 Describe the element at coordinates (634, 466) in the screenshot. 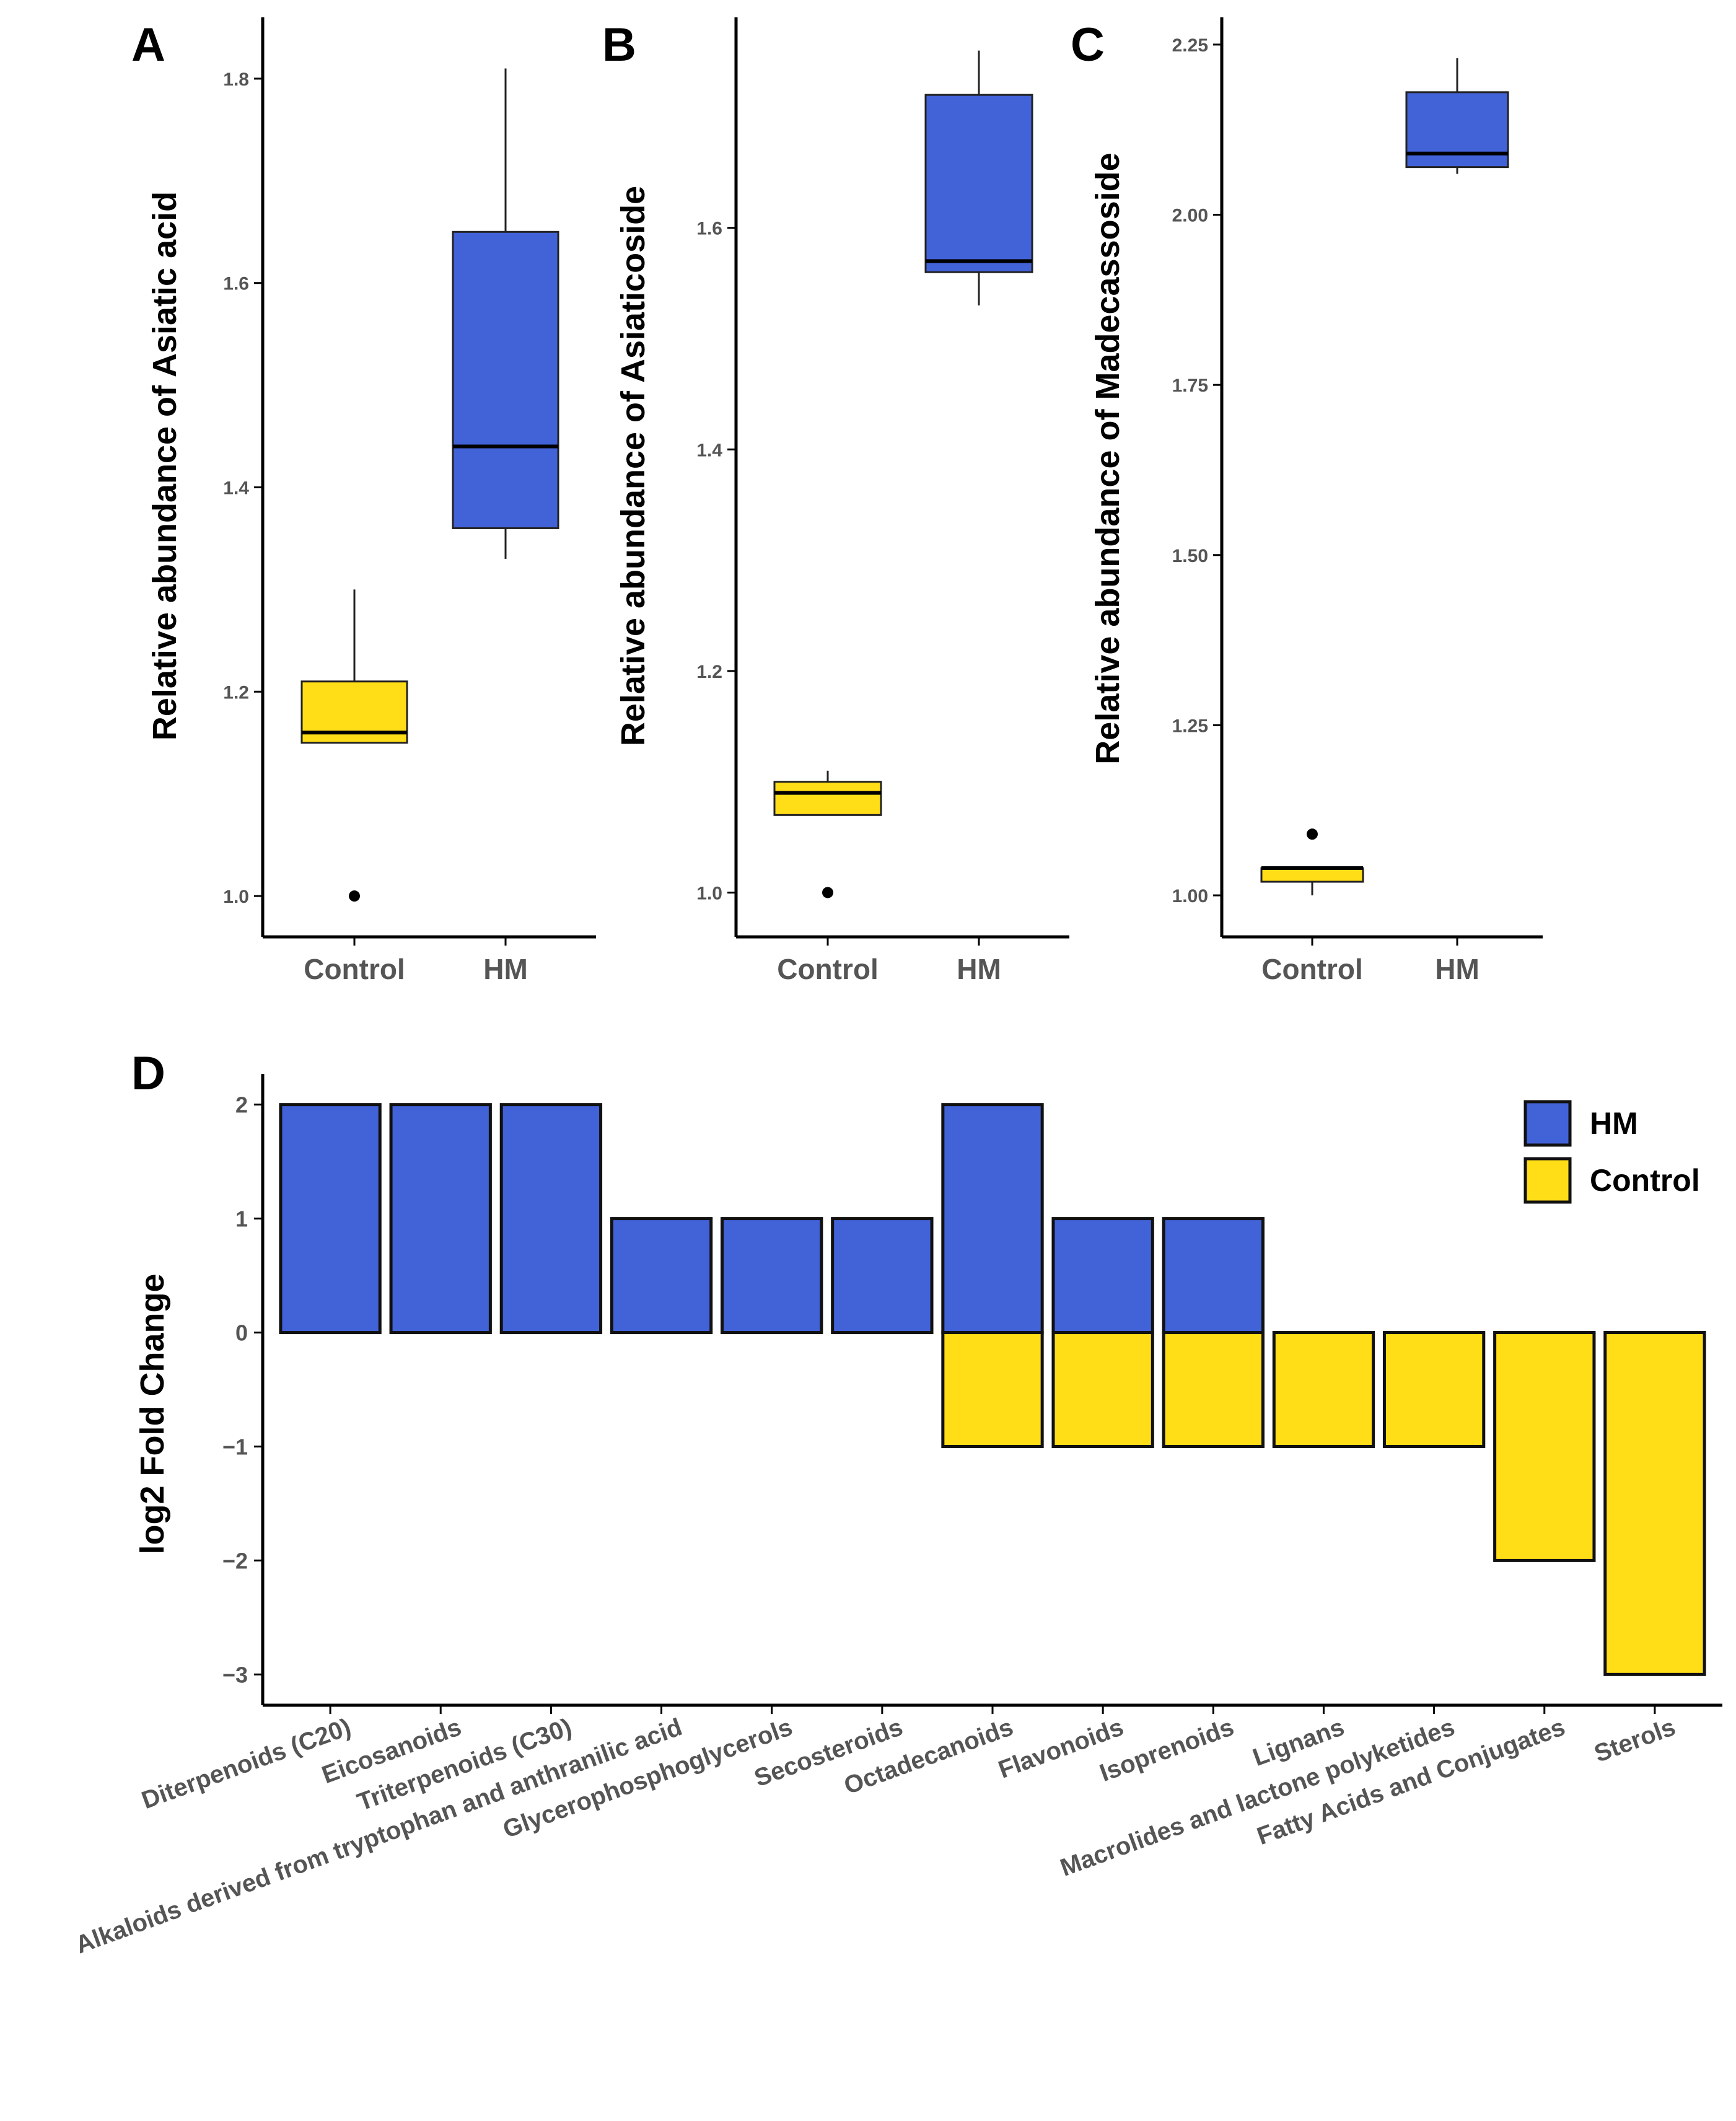

I see `y-axis-label: Relative abundance of Asiaticoside` at that location.